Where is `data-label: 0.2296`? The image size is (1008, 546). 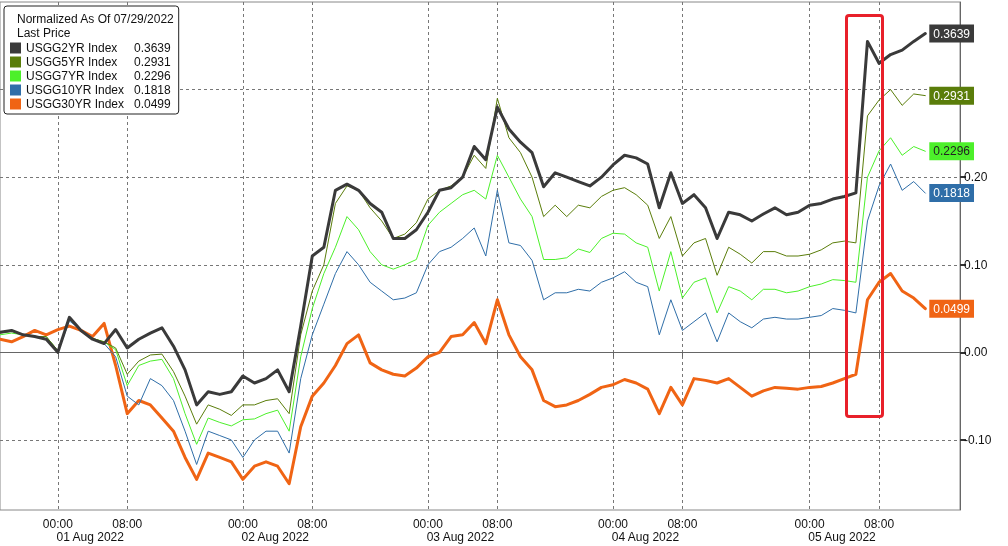 data-label: 0.2296 is located at coordinates (952, 151).